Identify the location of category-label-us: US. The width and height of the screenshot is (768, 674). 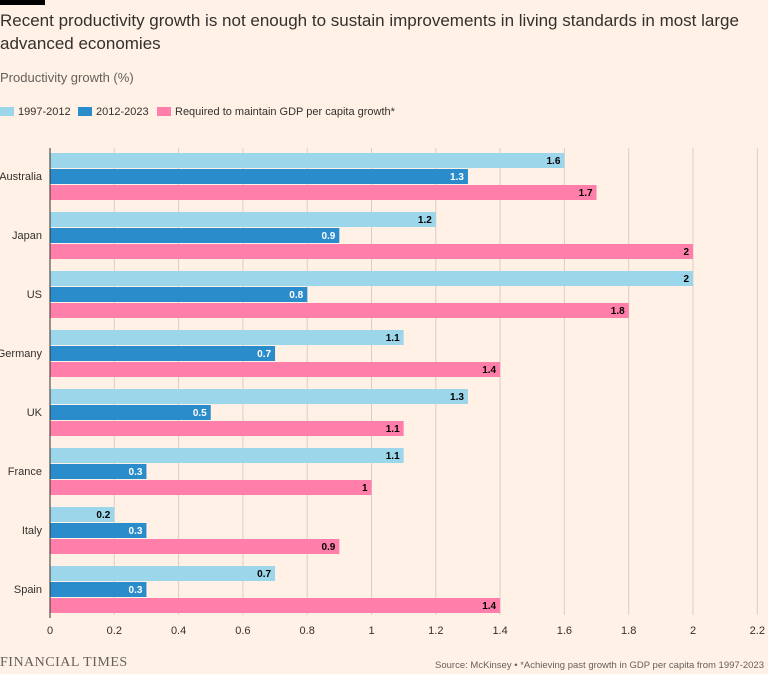
(34, 295).